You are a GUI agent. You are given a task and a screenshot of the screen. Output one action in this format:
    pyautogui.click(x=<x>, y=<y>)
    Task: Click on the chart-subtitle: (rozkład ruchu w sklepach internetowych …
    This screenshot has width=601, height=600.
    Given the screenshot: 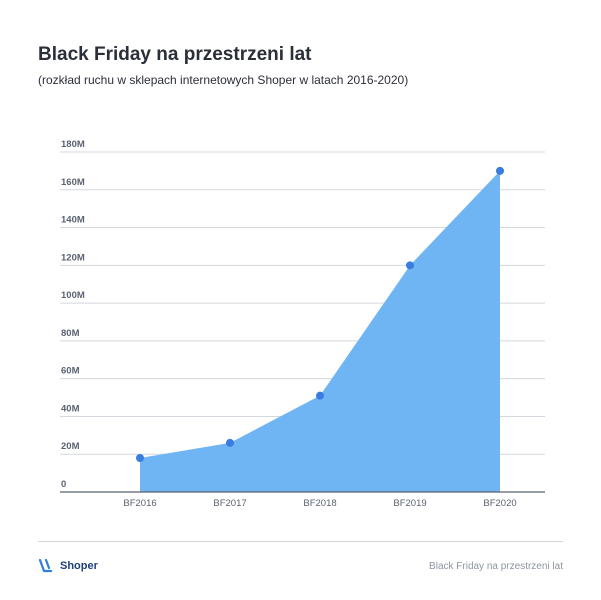 What is the action you would take?
    pyautogui.click(x=223, y=80)
    